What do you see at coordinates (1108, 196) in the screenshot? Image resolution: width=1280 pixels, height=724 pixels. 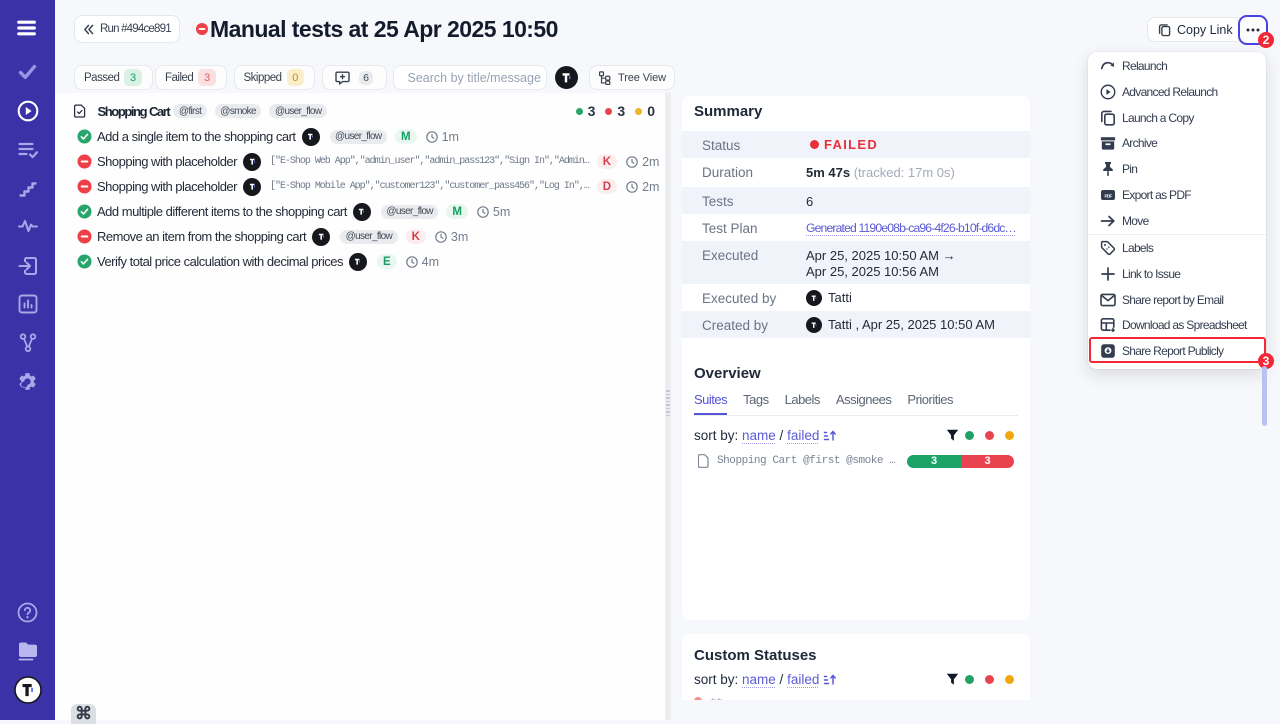 I see `svg-text: PDF` at bounding box center [1108, 196].